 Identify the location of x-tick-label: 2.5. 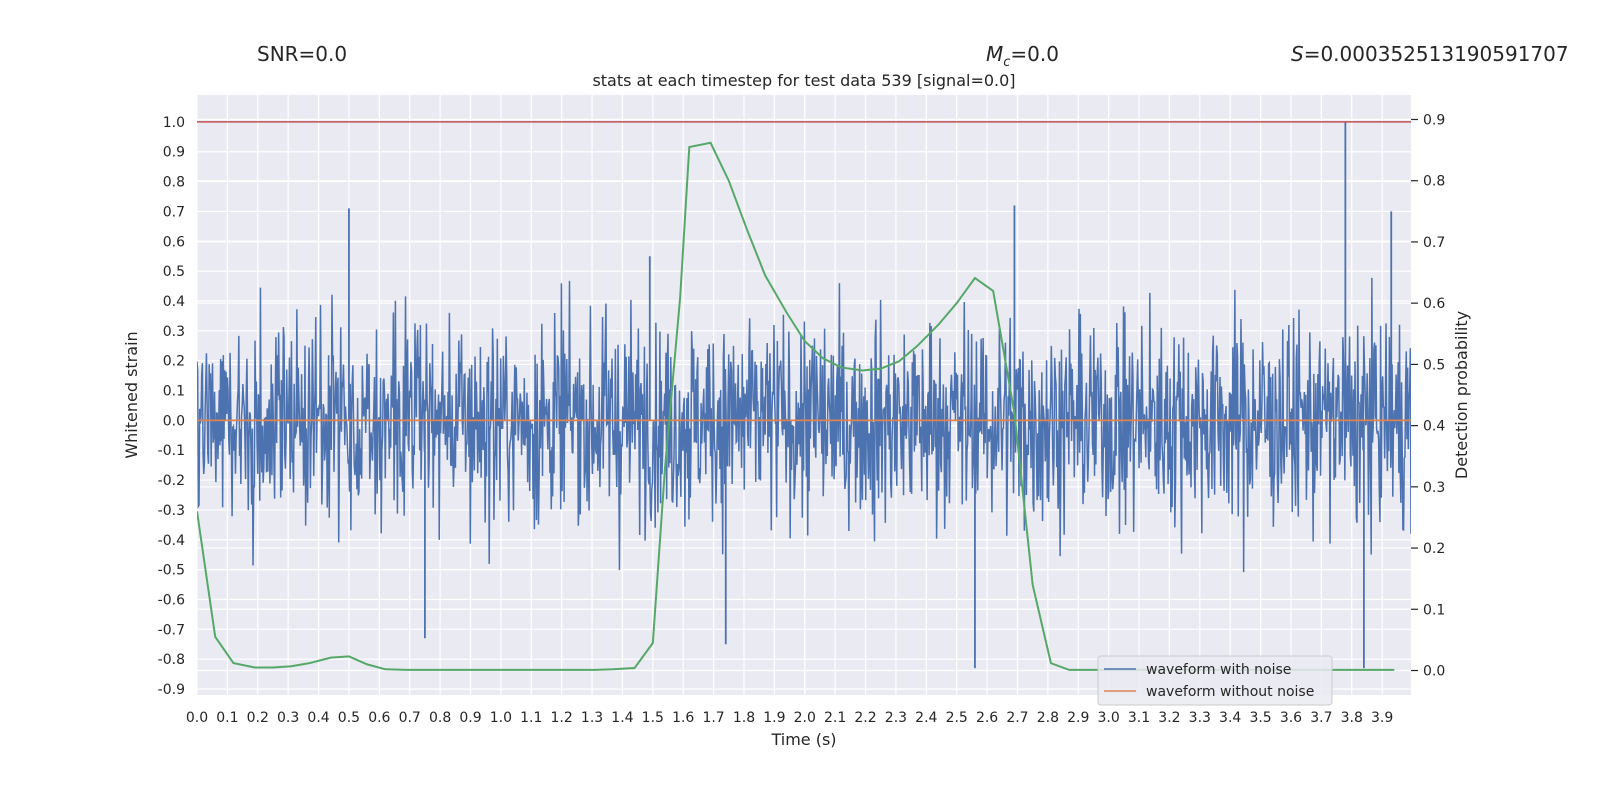
(957, 718).